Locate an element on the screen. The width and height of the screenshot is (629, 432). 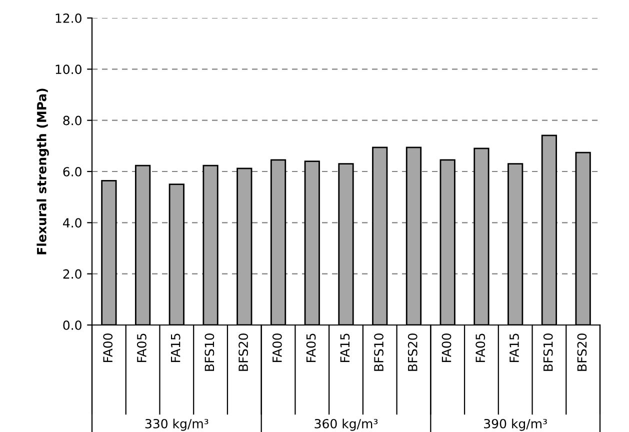
text: 360 kg/m³ is located at coordinates (346, 424).